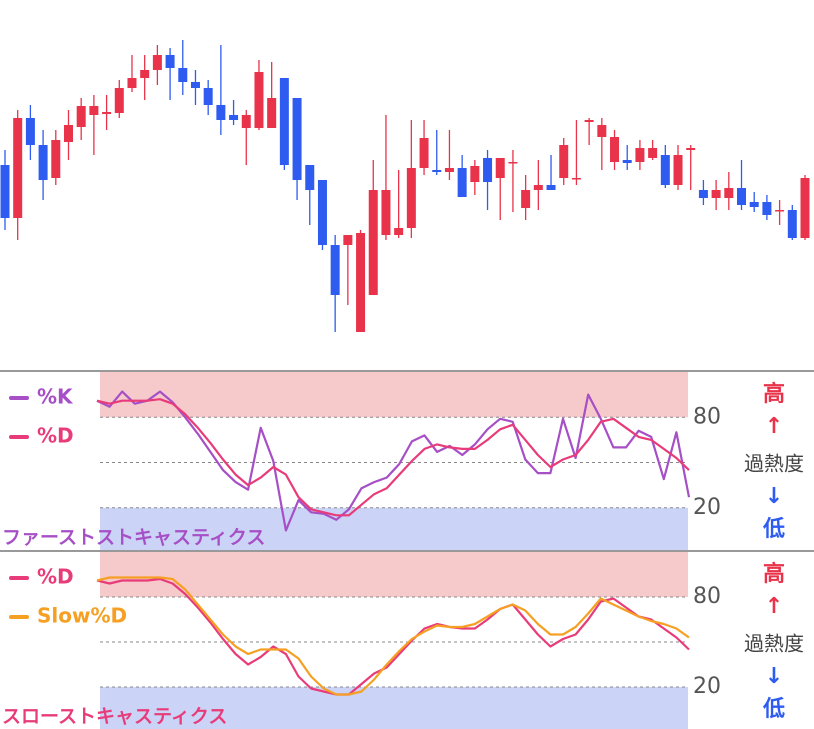 The image size is (814, 729). What do you see at coordinates (82, 616) in the screenshot?
I see `legend-label: Slow%D` at bounding box center [82, 616].